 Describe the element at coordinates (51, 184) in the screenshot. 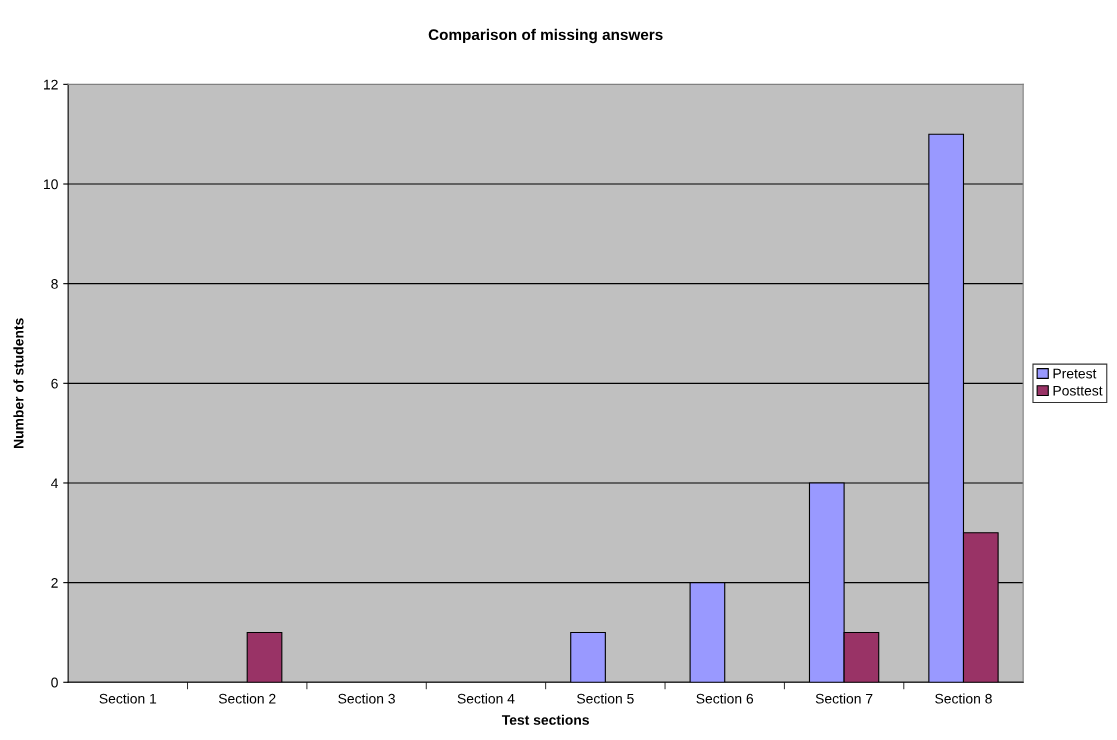

I see `y-tick-label: 10` at that location.